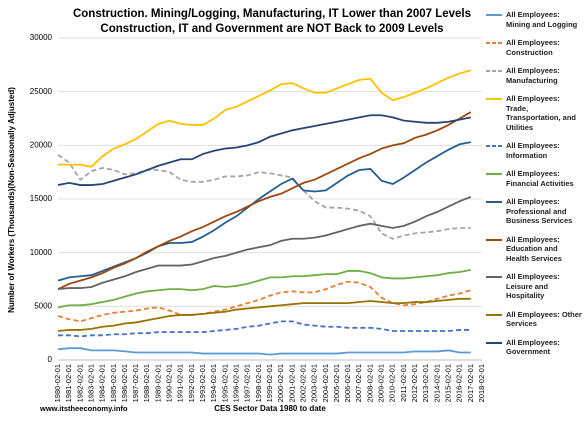 The width and height of the screenshot is (584, 424). What do you see at coordinates (180, 383) in the screenshot?
I see `x-tick-label: 1991-02-01` at bounding box center [180, 383].